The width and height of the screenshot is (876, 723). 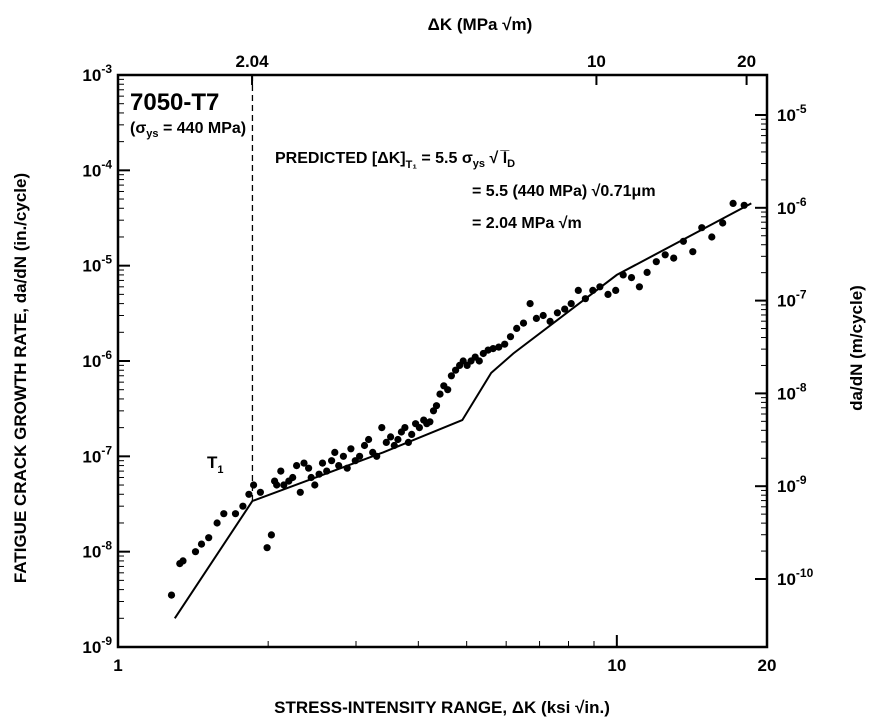 What do you see at coordinates (97, 550) in the screenshot?
I see `y-tick-label: 10⁻⁸` at bounding box center [97, 550].